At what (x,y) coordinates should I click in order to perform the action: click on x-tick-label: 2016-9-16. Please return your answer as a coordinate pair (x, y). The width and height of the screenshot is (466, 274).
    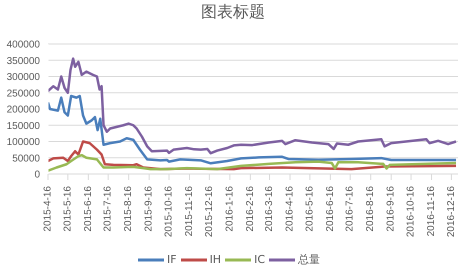
    Looking at the image, I should click on (391, 209).